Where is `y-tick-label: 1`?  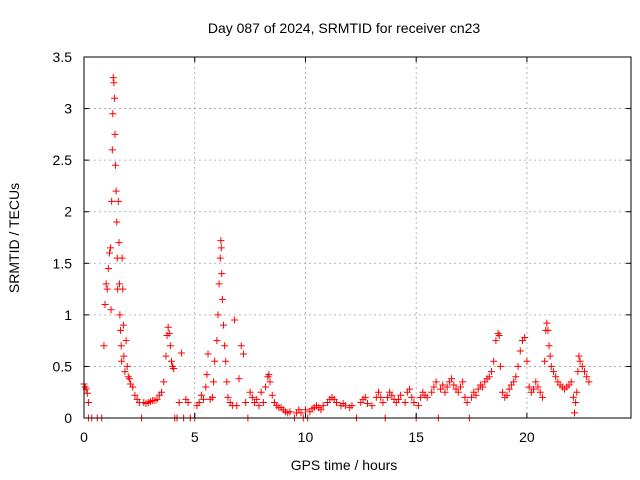
y-tick-label: 1 is located at coordinates (68, 315).